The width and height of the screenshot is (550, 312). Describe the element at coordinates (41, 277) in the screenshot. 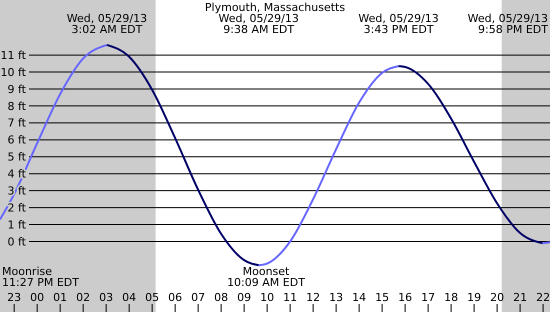

I see `annotation: Moonrise 11:27 PM EDT` at that location.